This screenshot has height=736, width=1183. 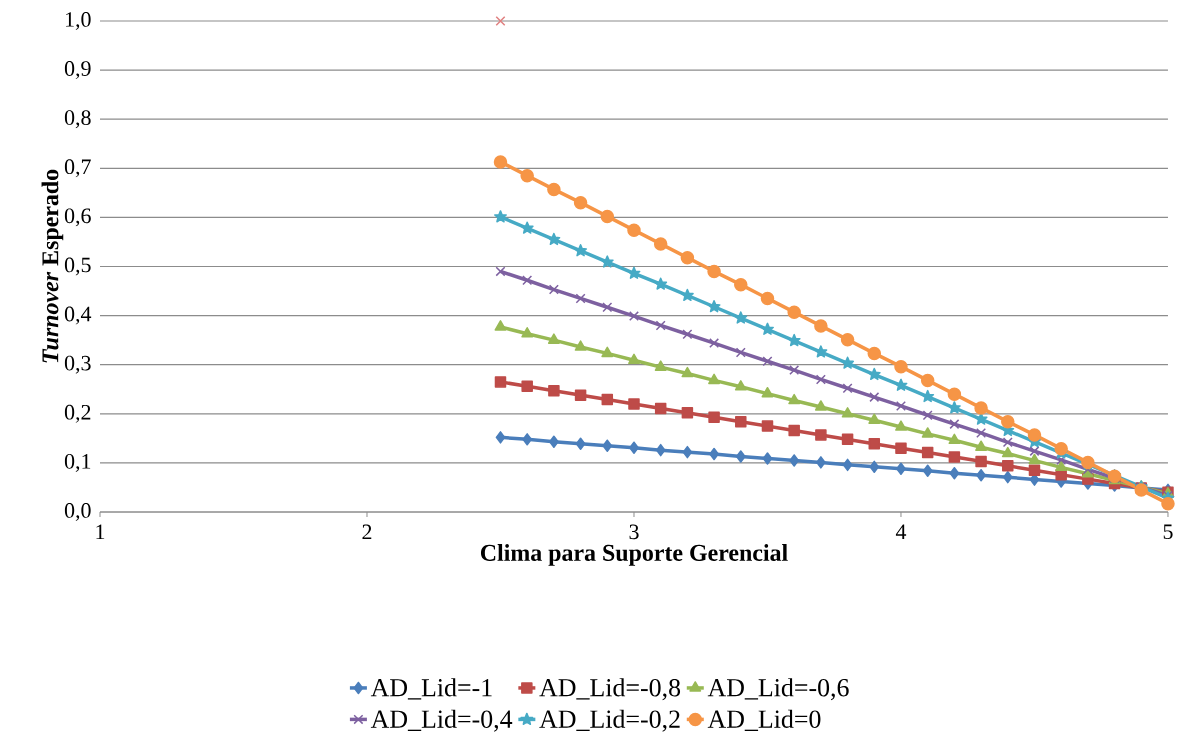 What do you see at coordinates (764, 720) in the screenshot?
I see `legend-label: AD_Lid=0` at bounding box center [764, 720].